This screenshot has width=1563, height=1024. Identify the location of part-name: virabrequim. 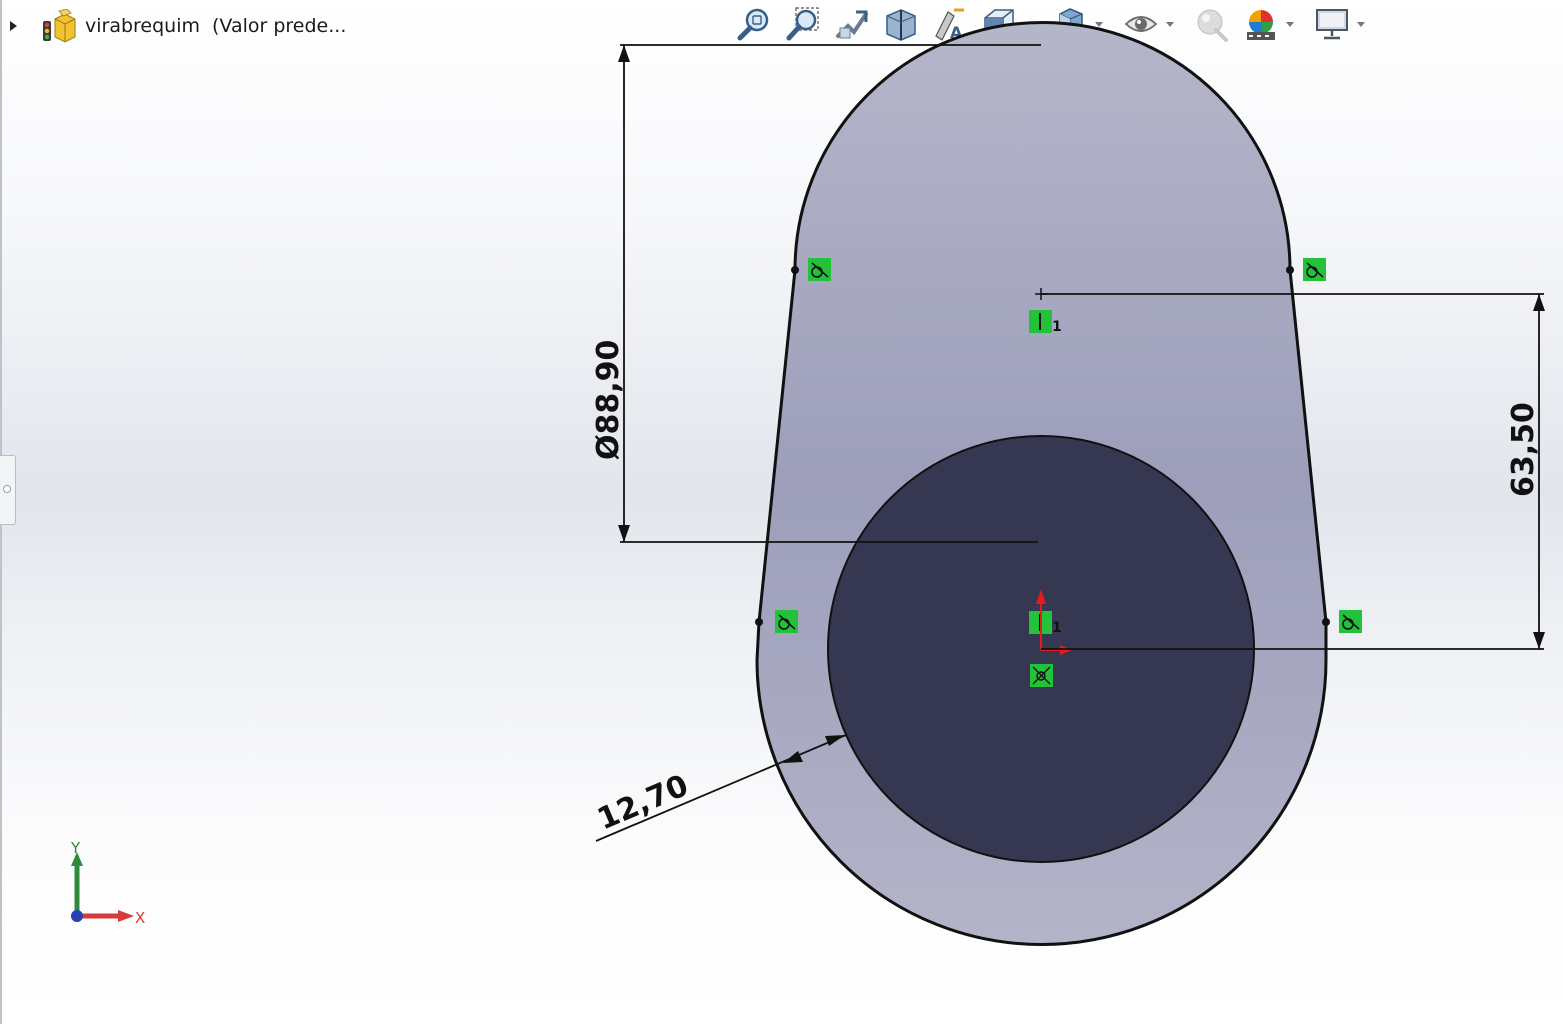
(143, 26).